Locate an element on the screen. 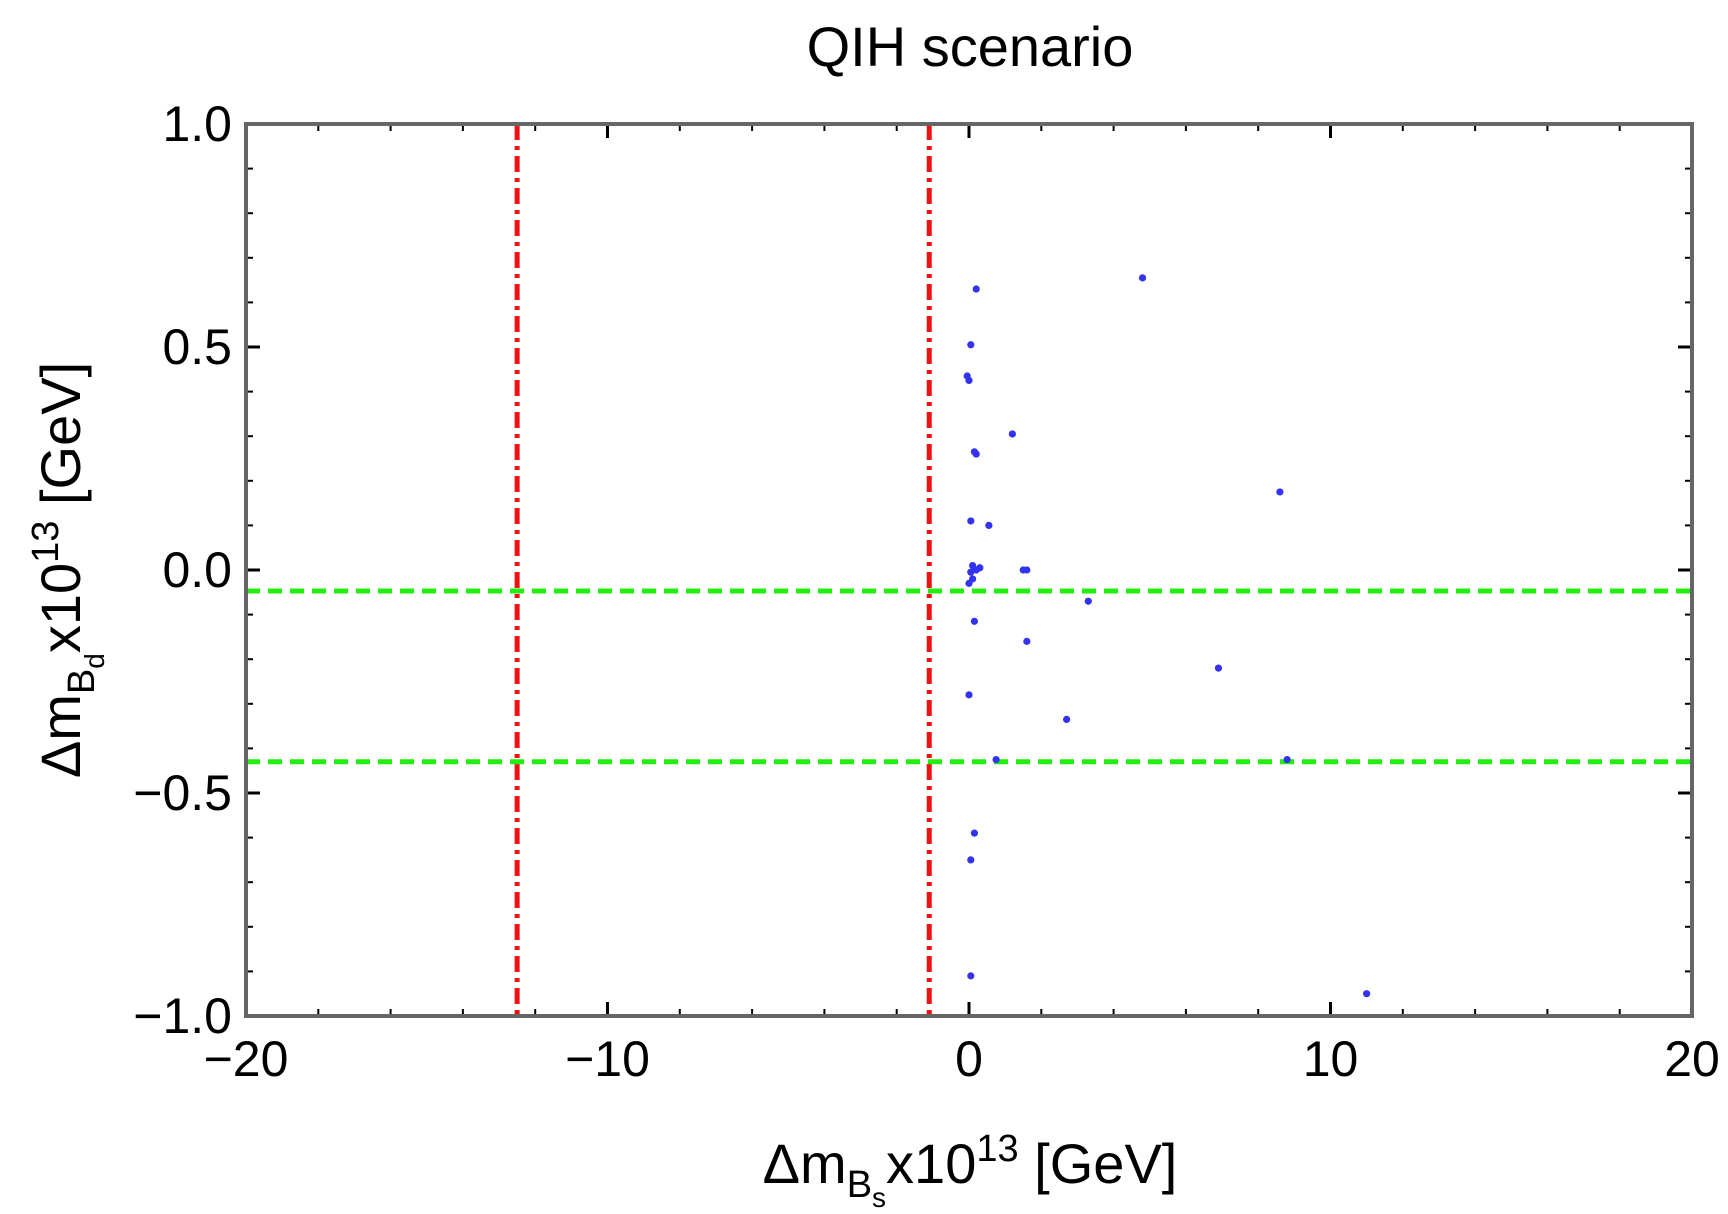 Image resolution: width=1728 pixels, height=1214 pixels. x-axis-label-prefix: Δm is located at coordinates (805, 1163).